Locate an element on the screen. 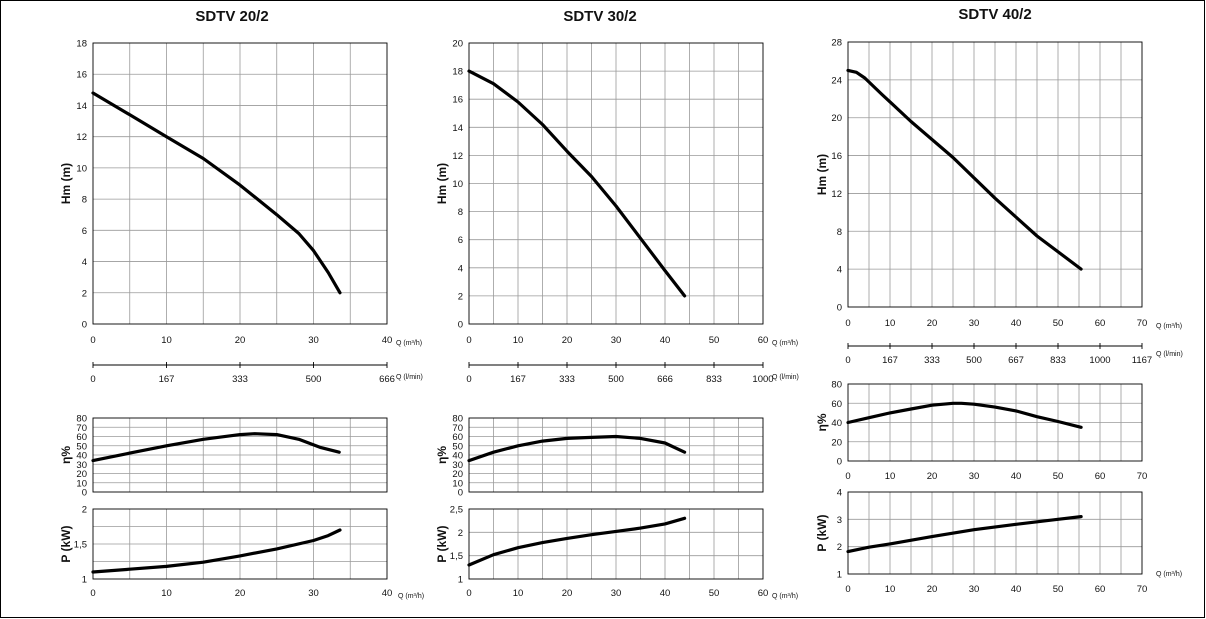  secondary-tick-label: 667 is located at coordinates (1016, 360).